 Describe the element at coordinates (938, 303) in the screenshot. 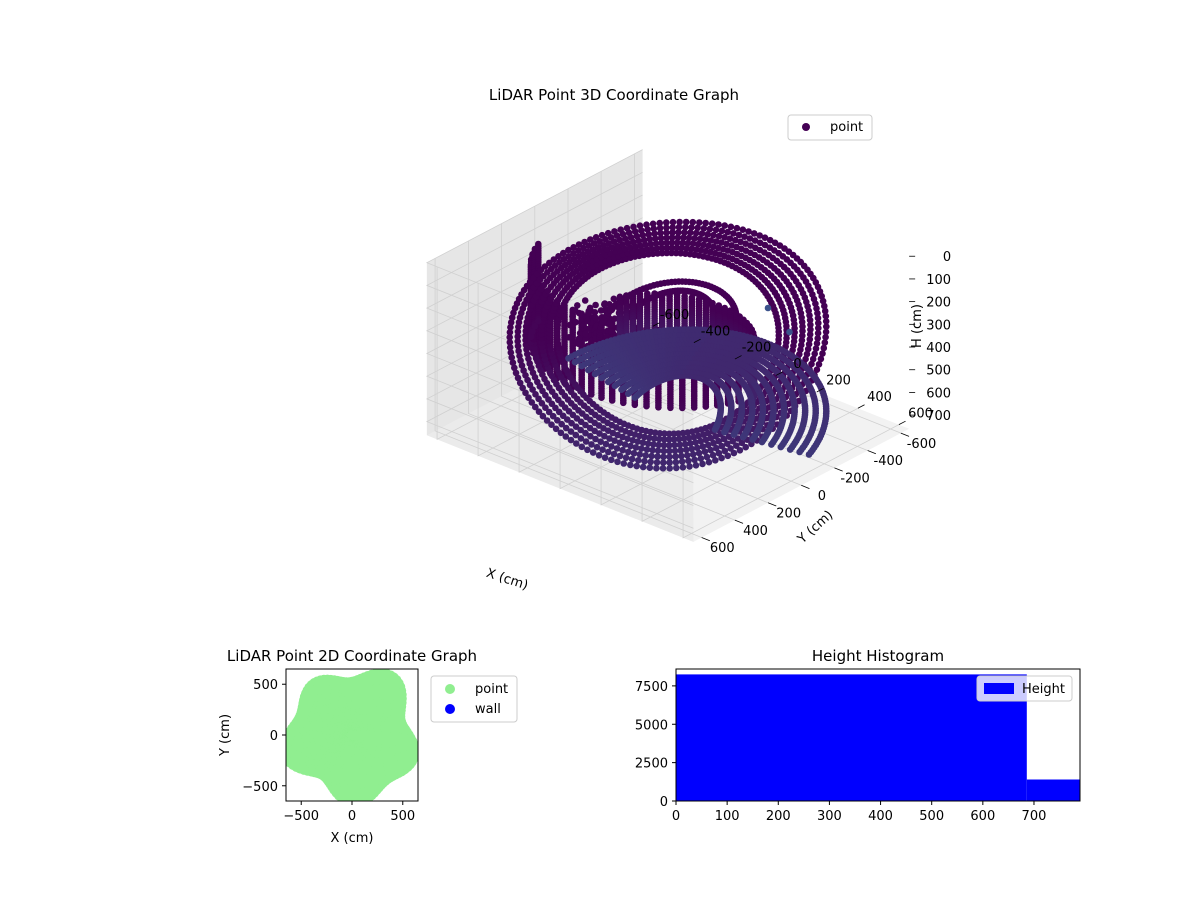

I see `chart-3d-ztick-label: 200` at that location.